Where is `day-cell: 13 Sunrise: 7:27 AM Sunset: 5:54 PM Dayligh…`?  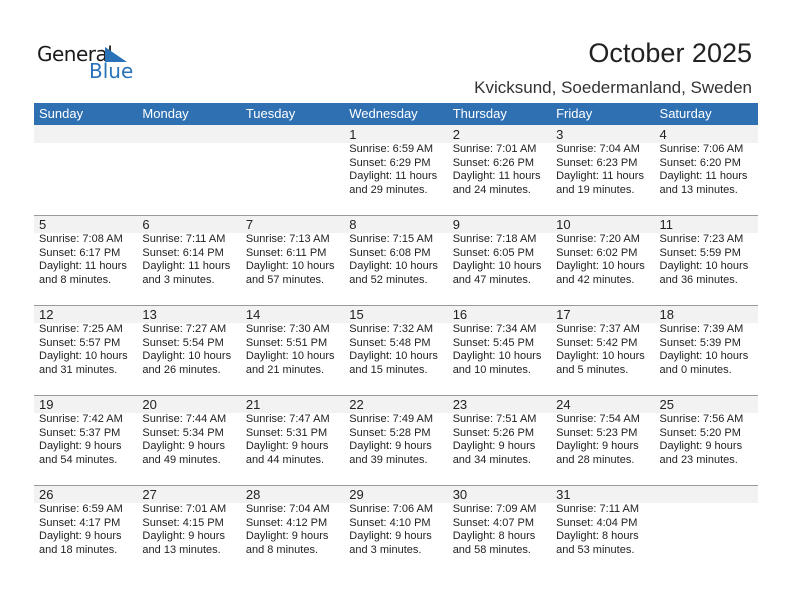 day-cell: 13 Sunrise: 7:27 AM Sunset: 5:54 PM Dayligh… is located at coordinates (188, 341).